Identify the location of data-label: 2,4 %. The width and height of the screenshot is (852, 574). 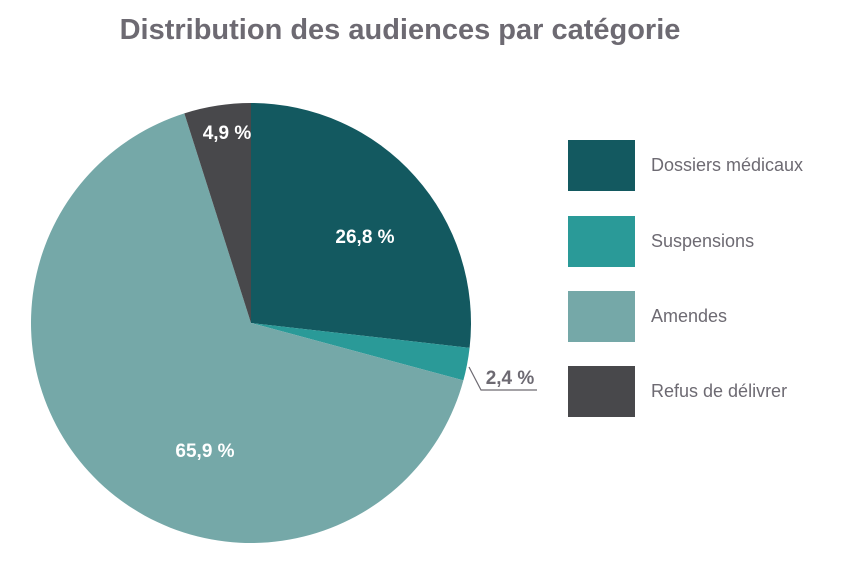
(510, 378).